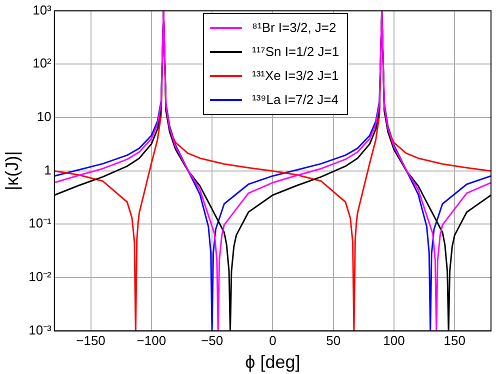 The height and width of the screenshot is (374, 499). I want to click on x-tick-label: −100, so click(151, 340).